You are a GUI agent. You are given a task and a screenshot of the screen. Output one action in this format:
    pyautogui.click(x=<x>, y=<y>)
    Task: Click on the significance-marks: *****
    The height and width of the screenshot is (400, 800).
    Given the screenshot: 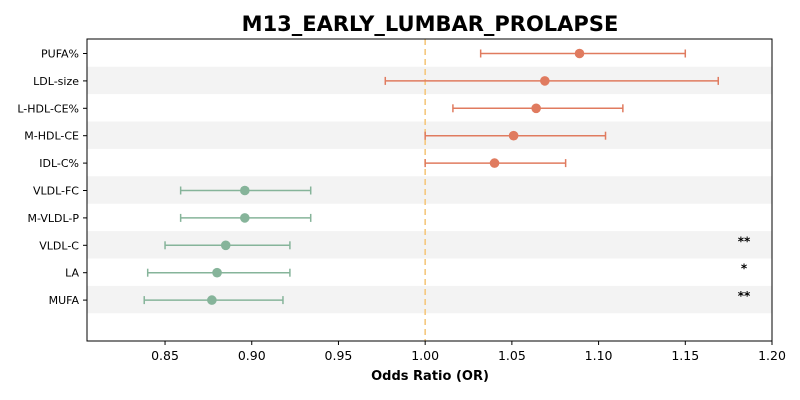 What is the action you would take?
    pyautogui.click(x=744, y=268)
    